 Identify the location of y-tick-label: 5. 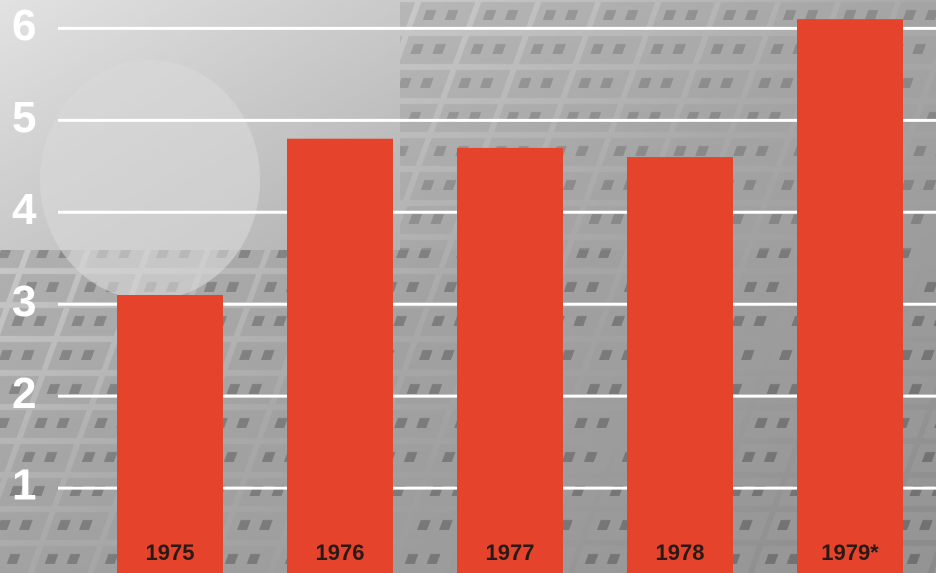
(24, 117).